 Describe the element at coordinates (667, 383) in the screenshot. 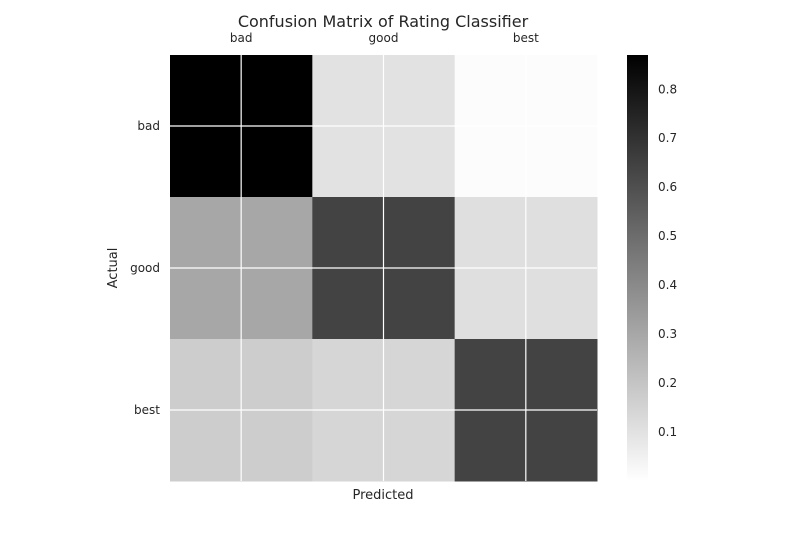

I see `colorbar-tick-label: 0.2` at that location.